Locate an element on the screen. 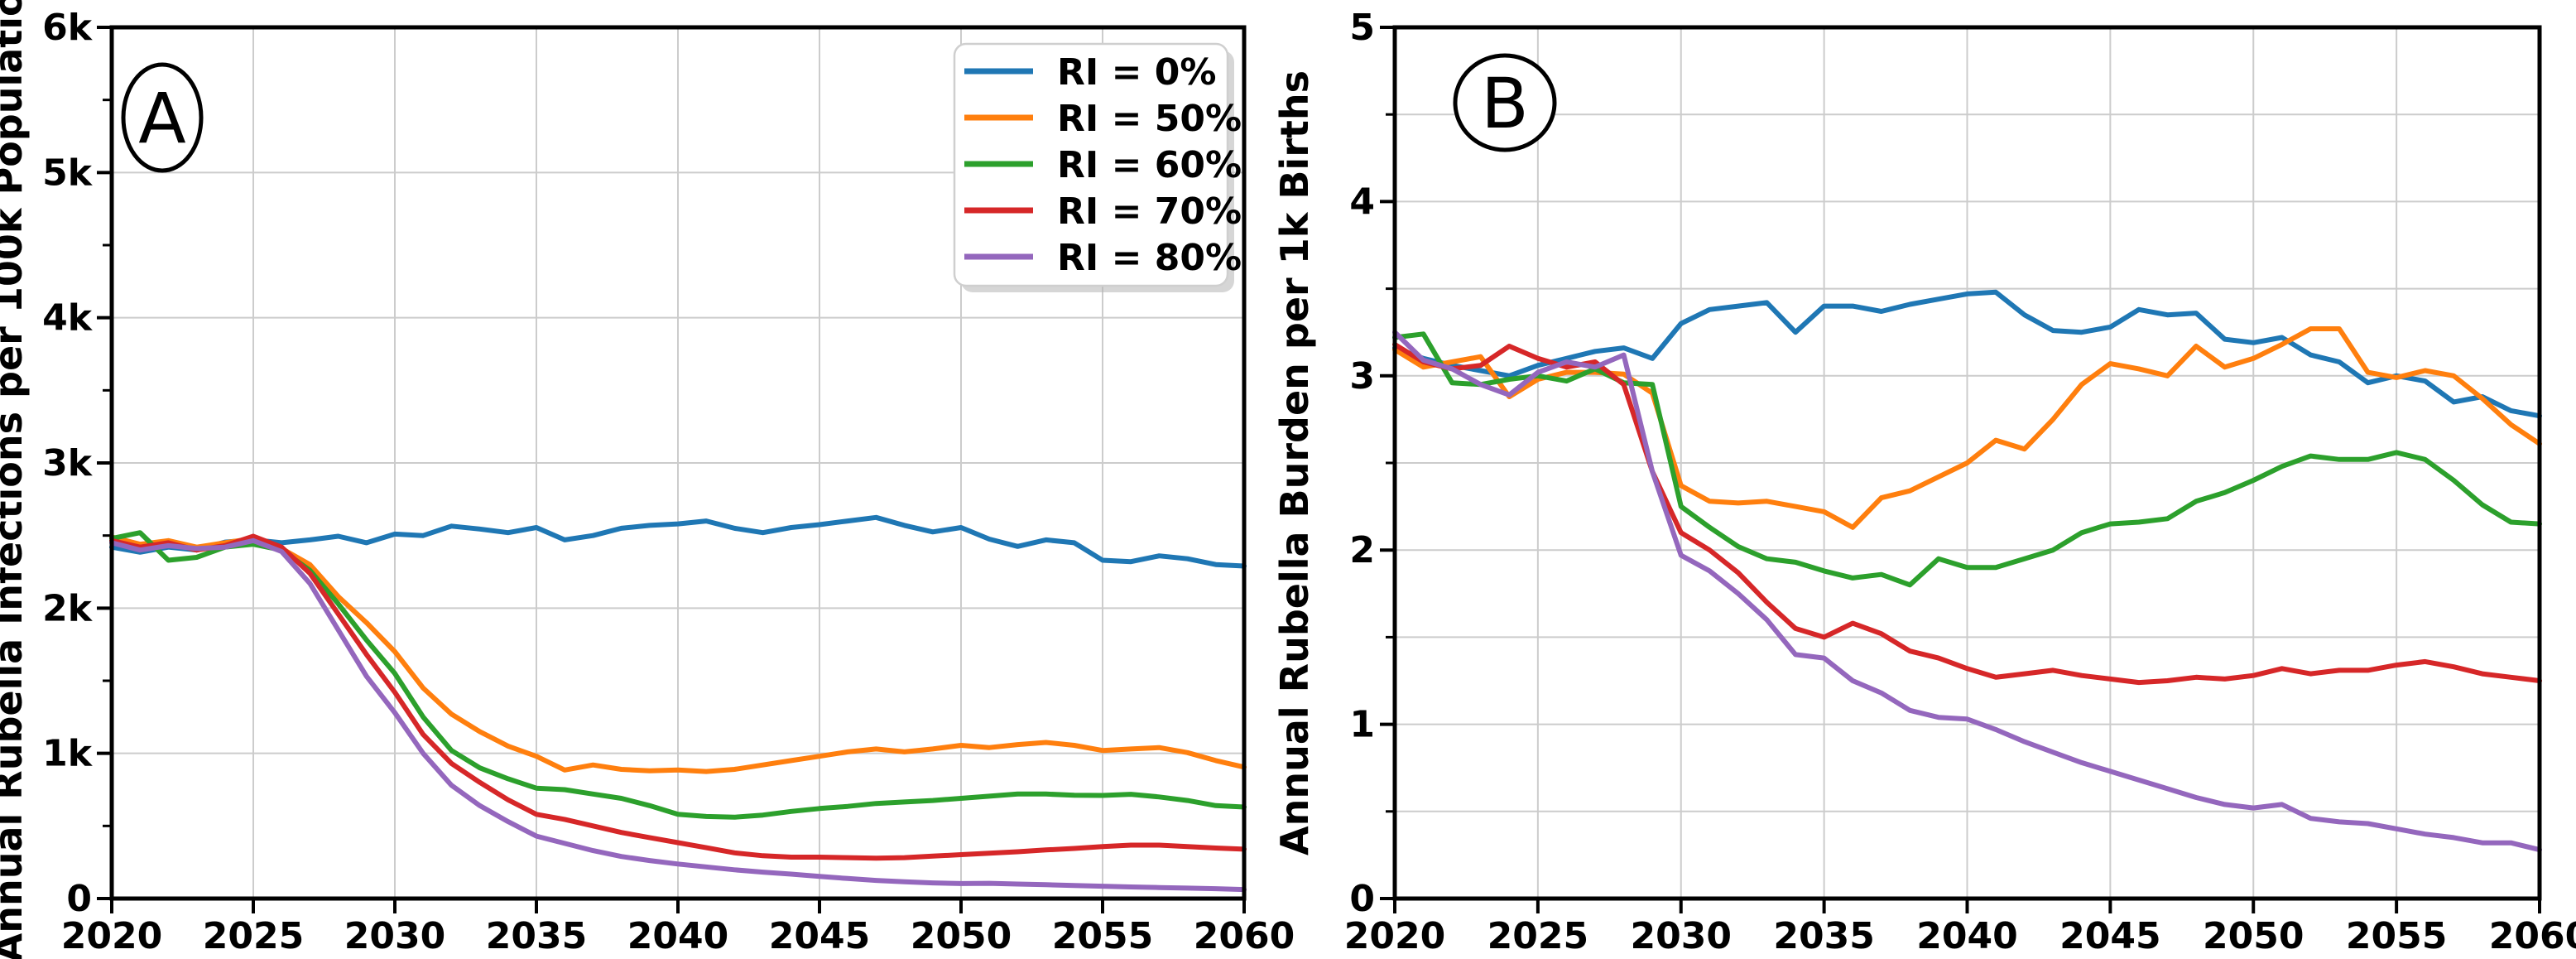 The height and width of the screenshot is (959, 2576). y-tick-label: 3 is located at coordinates (1362, 377).